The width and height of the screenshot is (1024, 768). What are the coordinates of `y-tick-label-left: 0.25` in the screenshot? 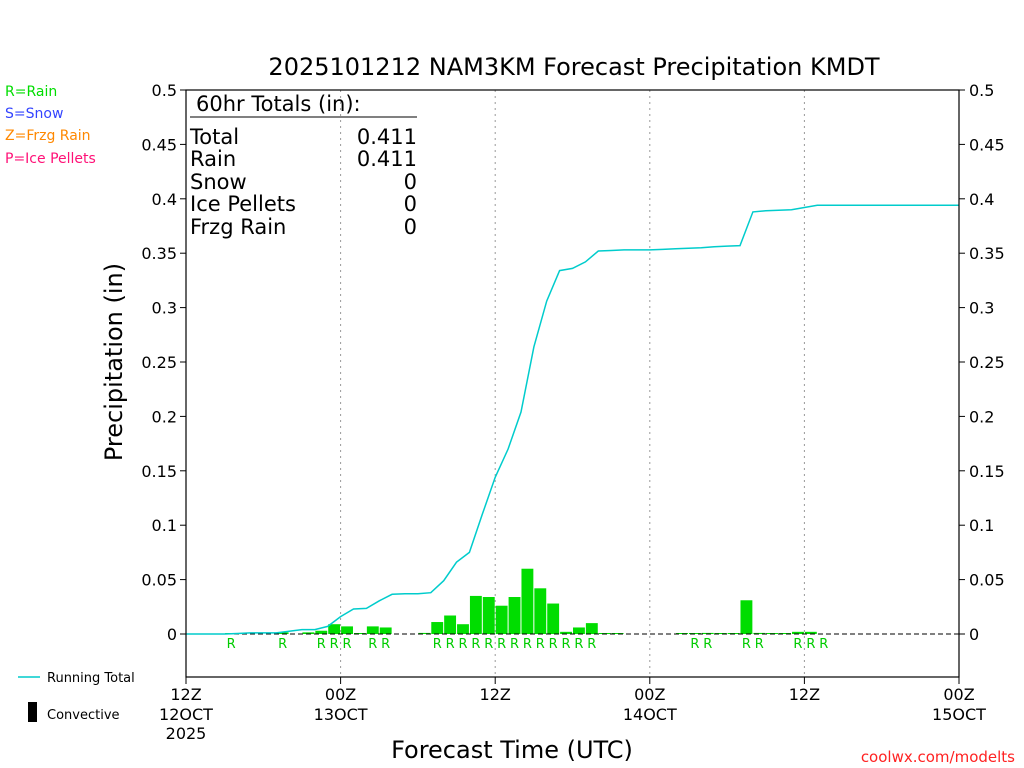 It's located at (159, 362).